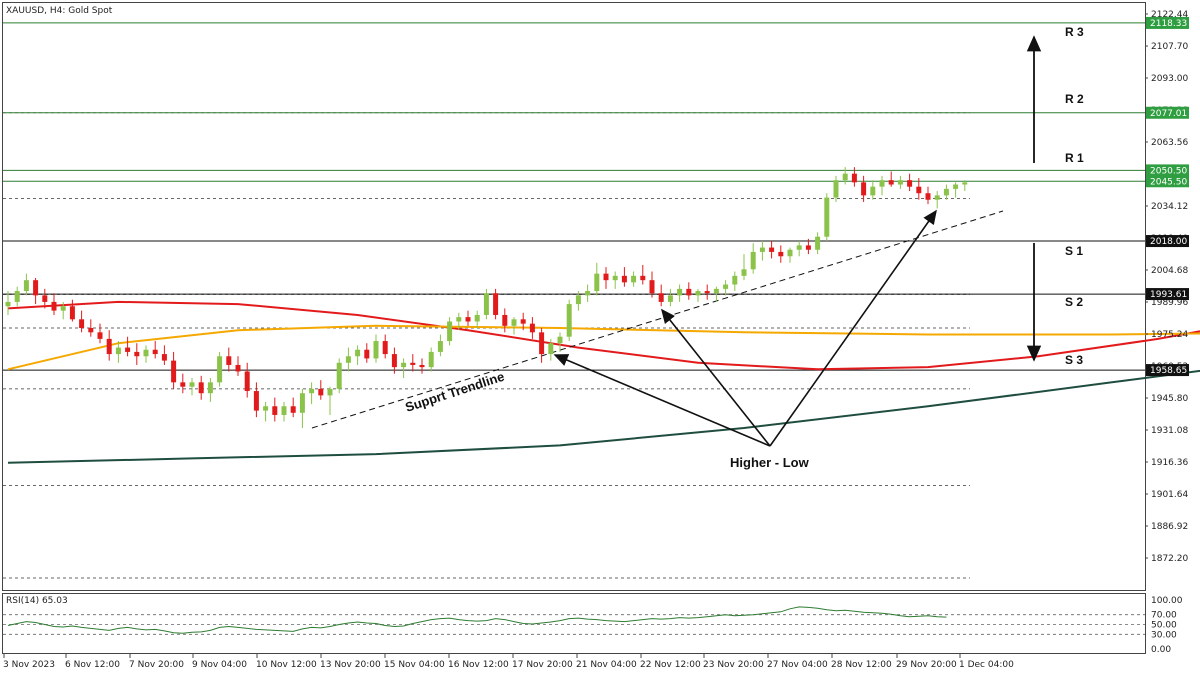  Describe the element at coordinates (1169, 463) in the screenshot. I see `price-tick-label: 1916.36` at that location.